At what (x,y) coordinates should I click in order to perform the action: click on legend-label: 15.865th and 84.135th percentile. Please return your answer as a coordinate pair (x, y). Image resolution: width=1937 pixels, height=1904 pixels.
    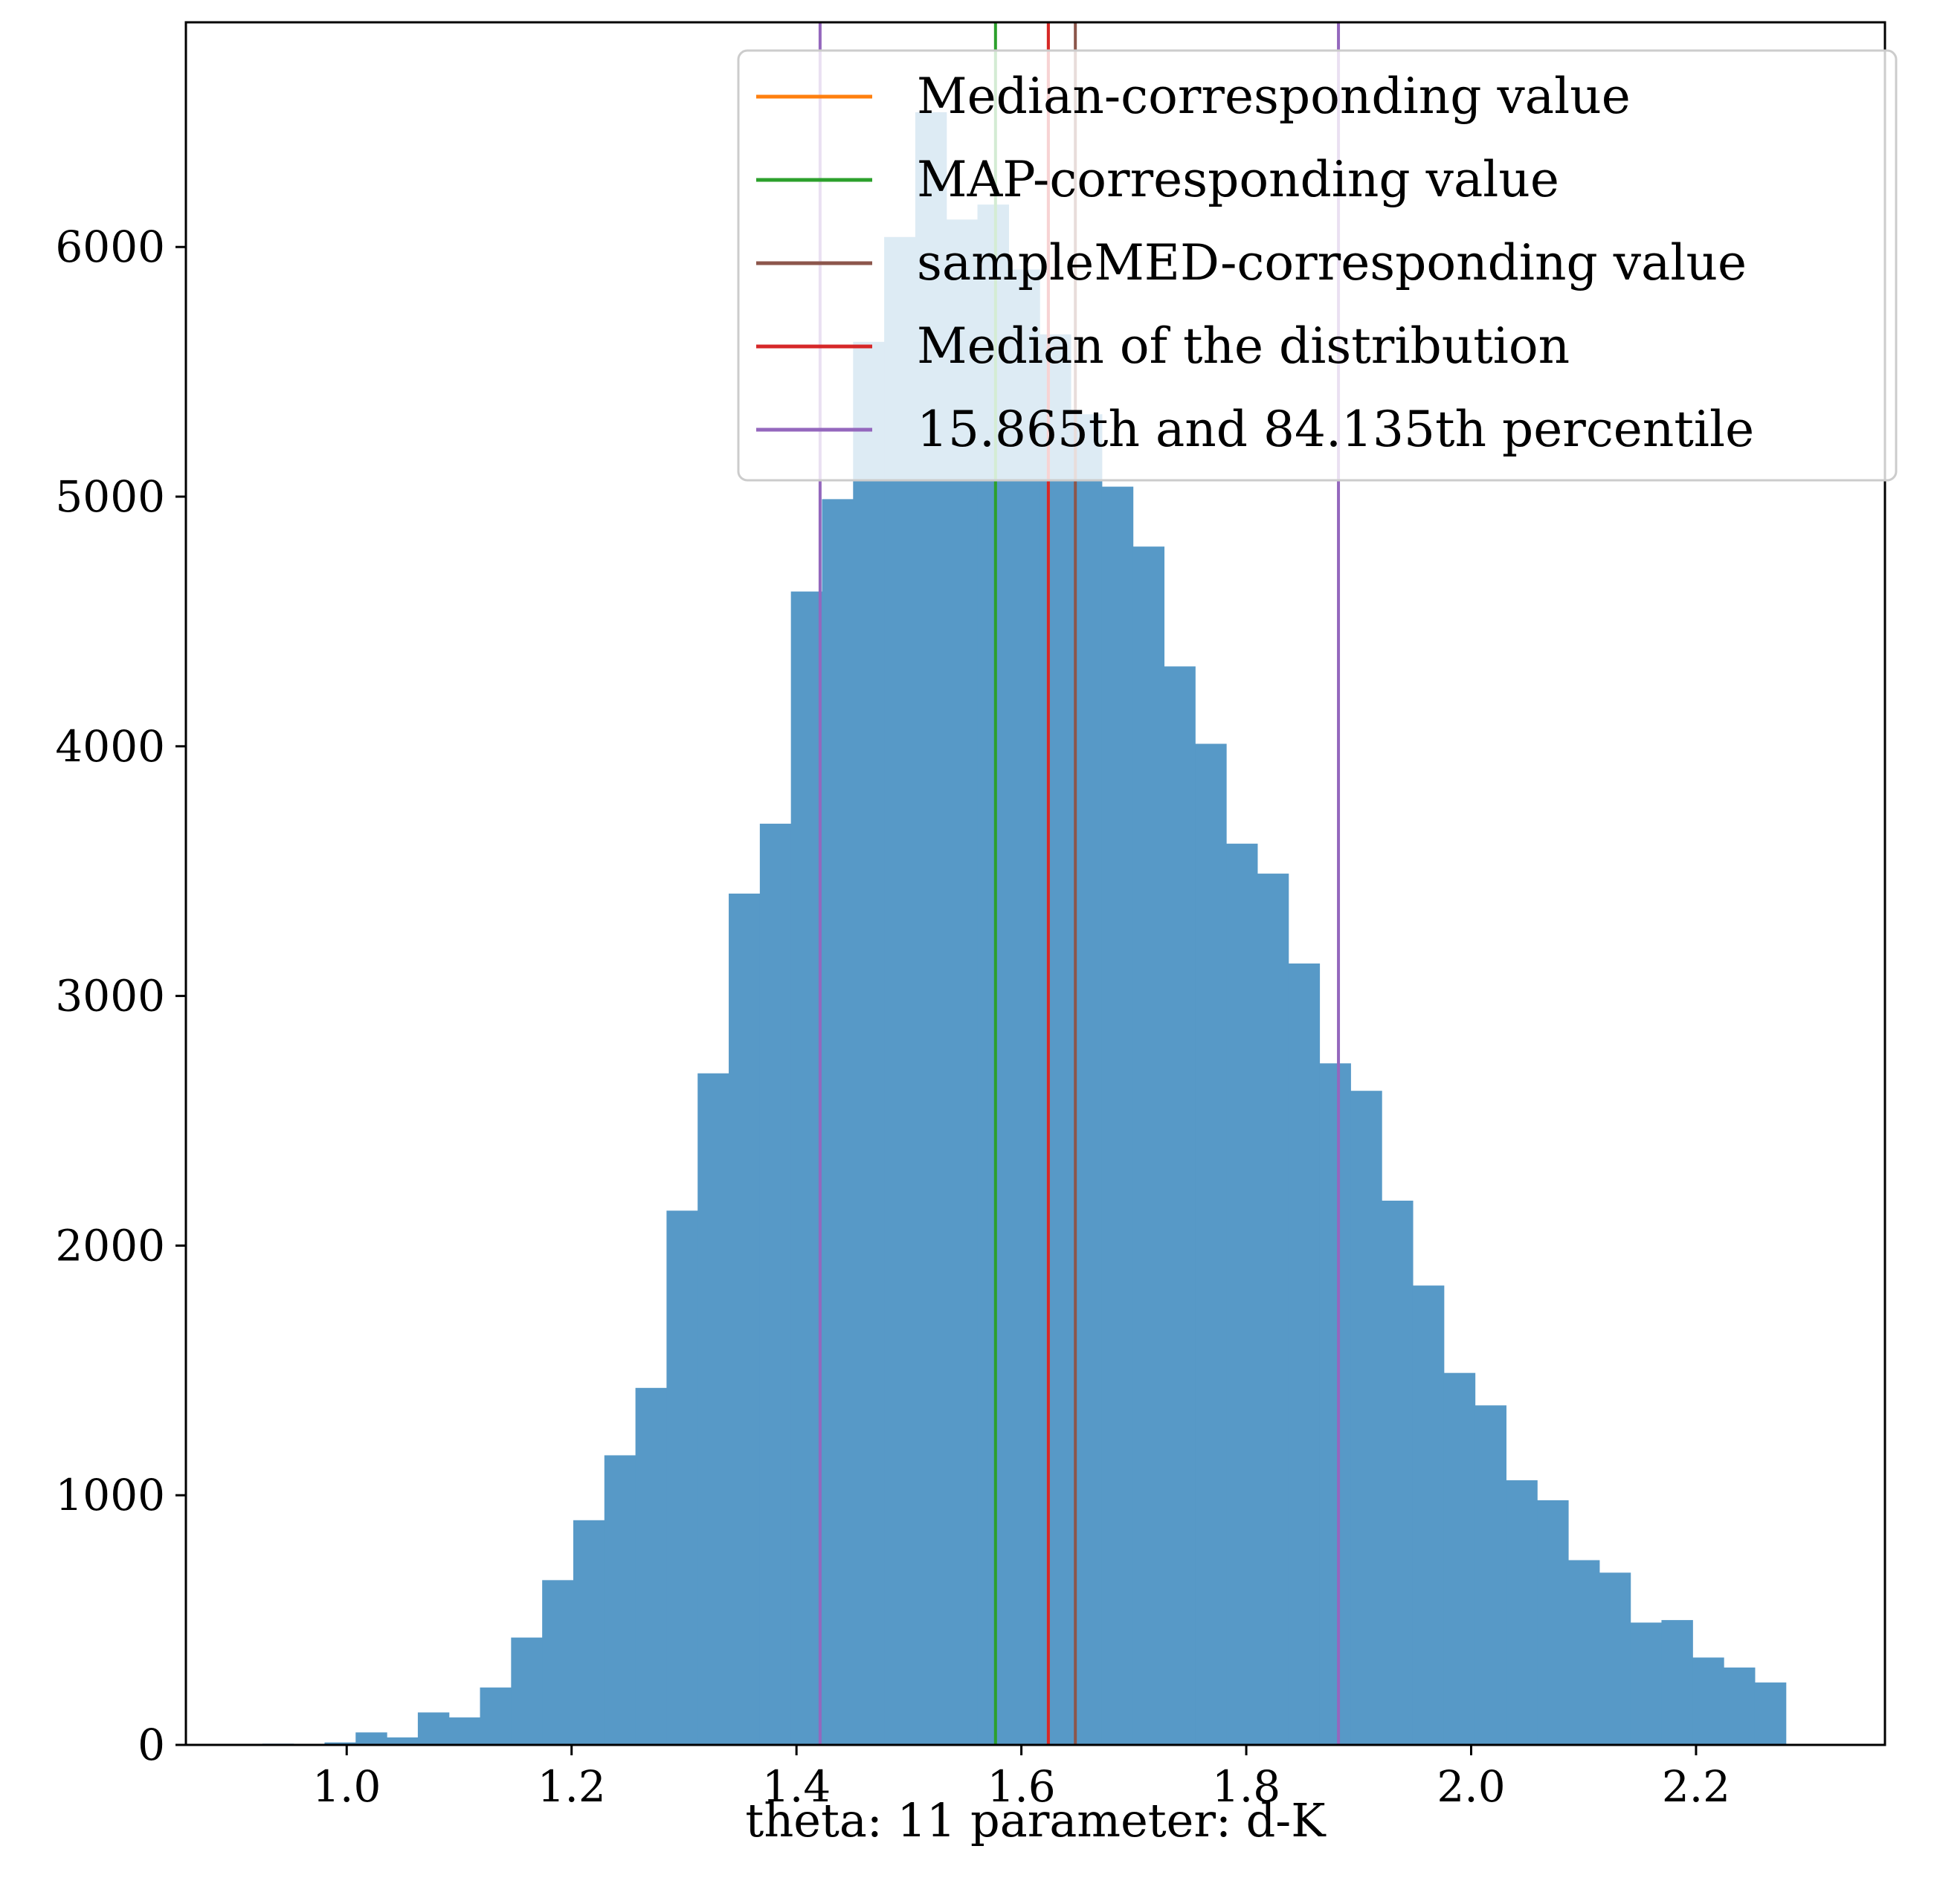
    Looking at the image, I should click on (1335, 430).